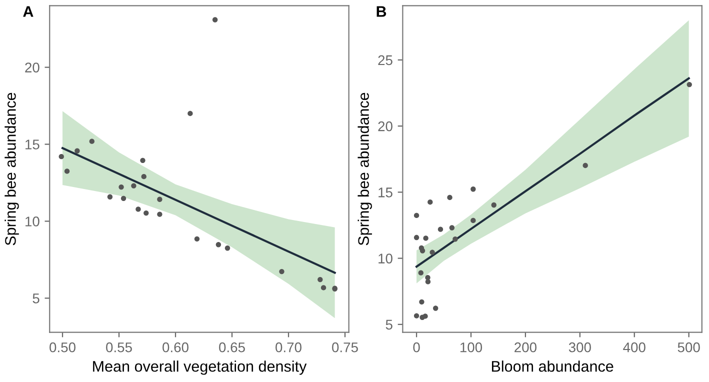 This screenshot has width=709, height=382. What do you see at coordinates (200, 367) in the screenshot?
I see `x-axis-title: Mean overall vegetation density` at bounding box center [200, 367].